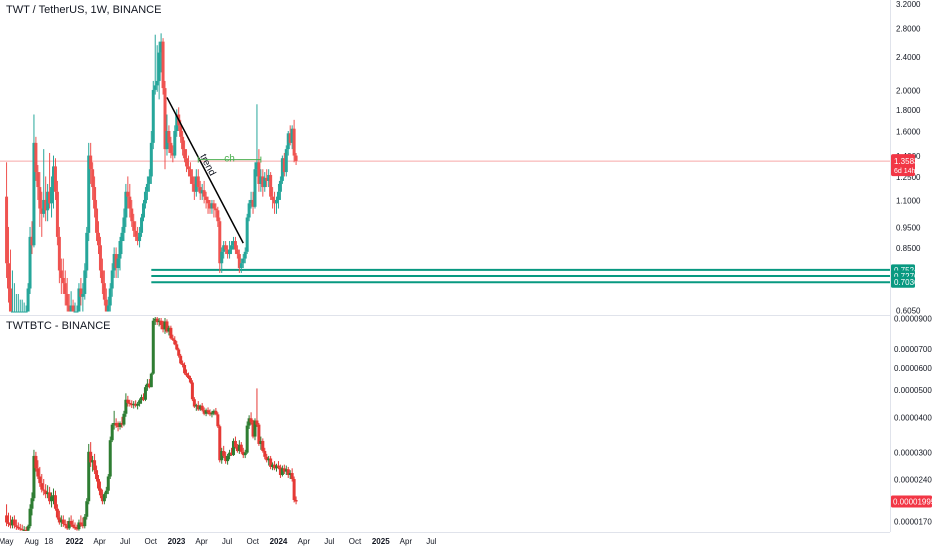 The width and height of the screenshot is (932, 555). I want to click on ratio-title: TWTBTC - BINANCE, so click(58, 326).